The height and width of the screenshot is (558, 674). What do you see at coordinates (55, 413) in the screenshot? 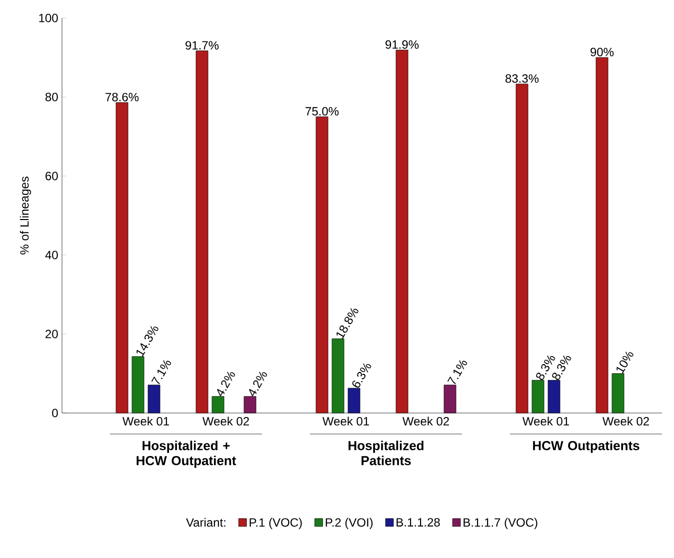
I see `y-tick-label: 0` at bounding box center [55, 413].